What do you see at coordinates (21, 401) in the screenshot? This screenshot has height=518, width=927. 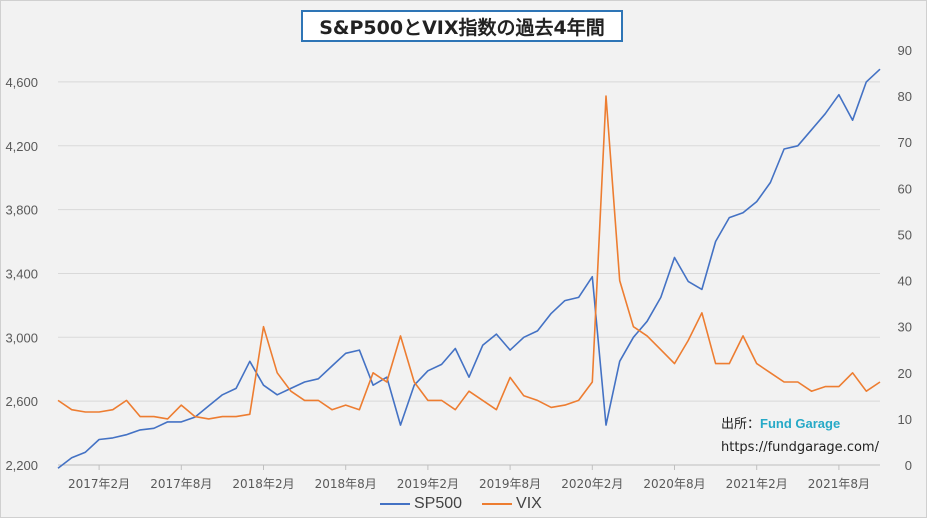 I see `y-left-tick-label: 2,600` at bounding box center [21, 401].